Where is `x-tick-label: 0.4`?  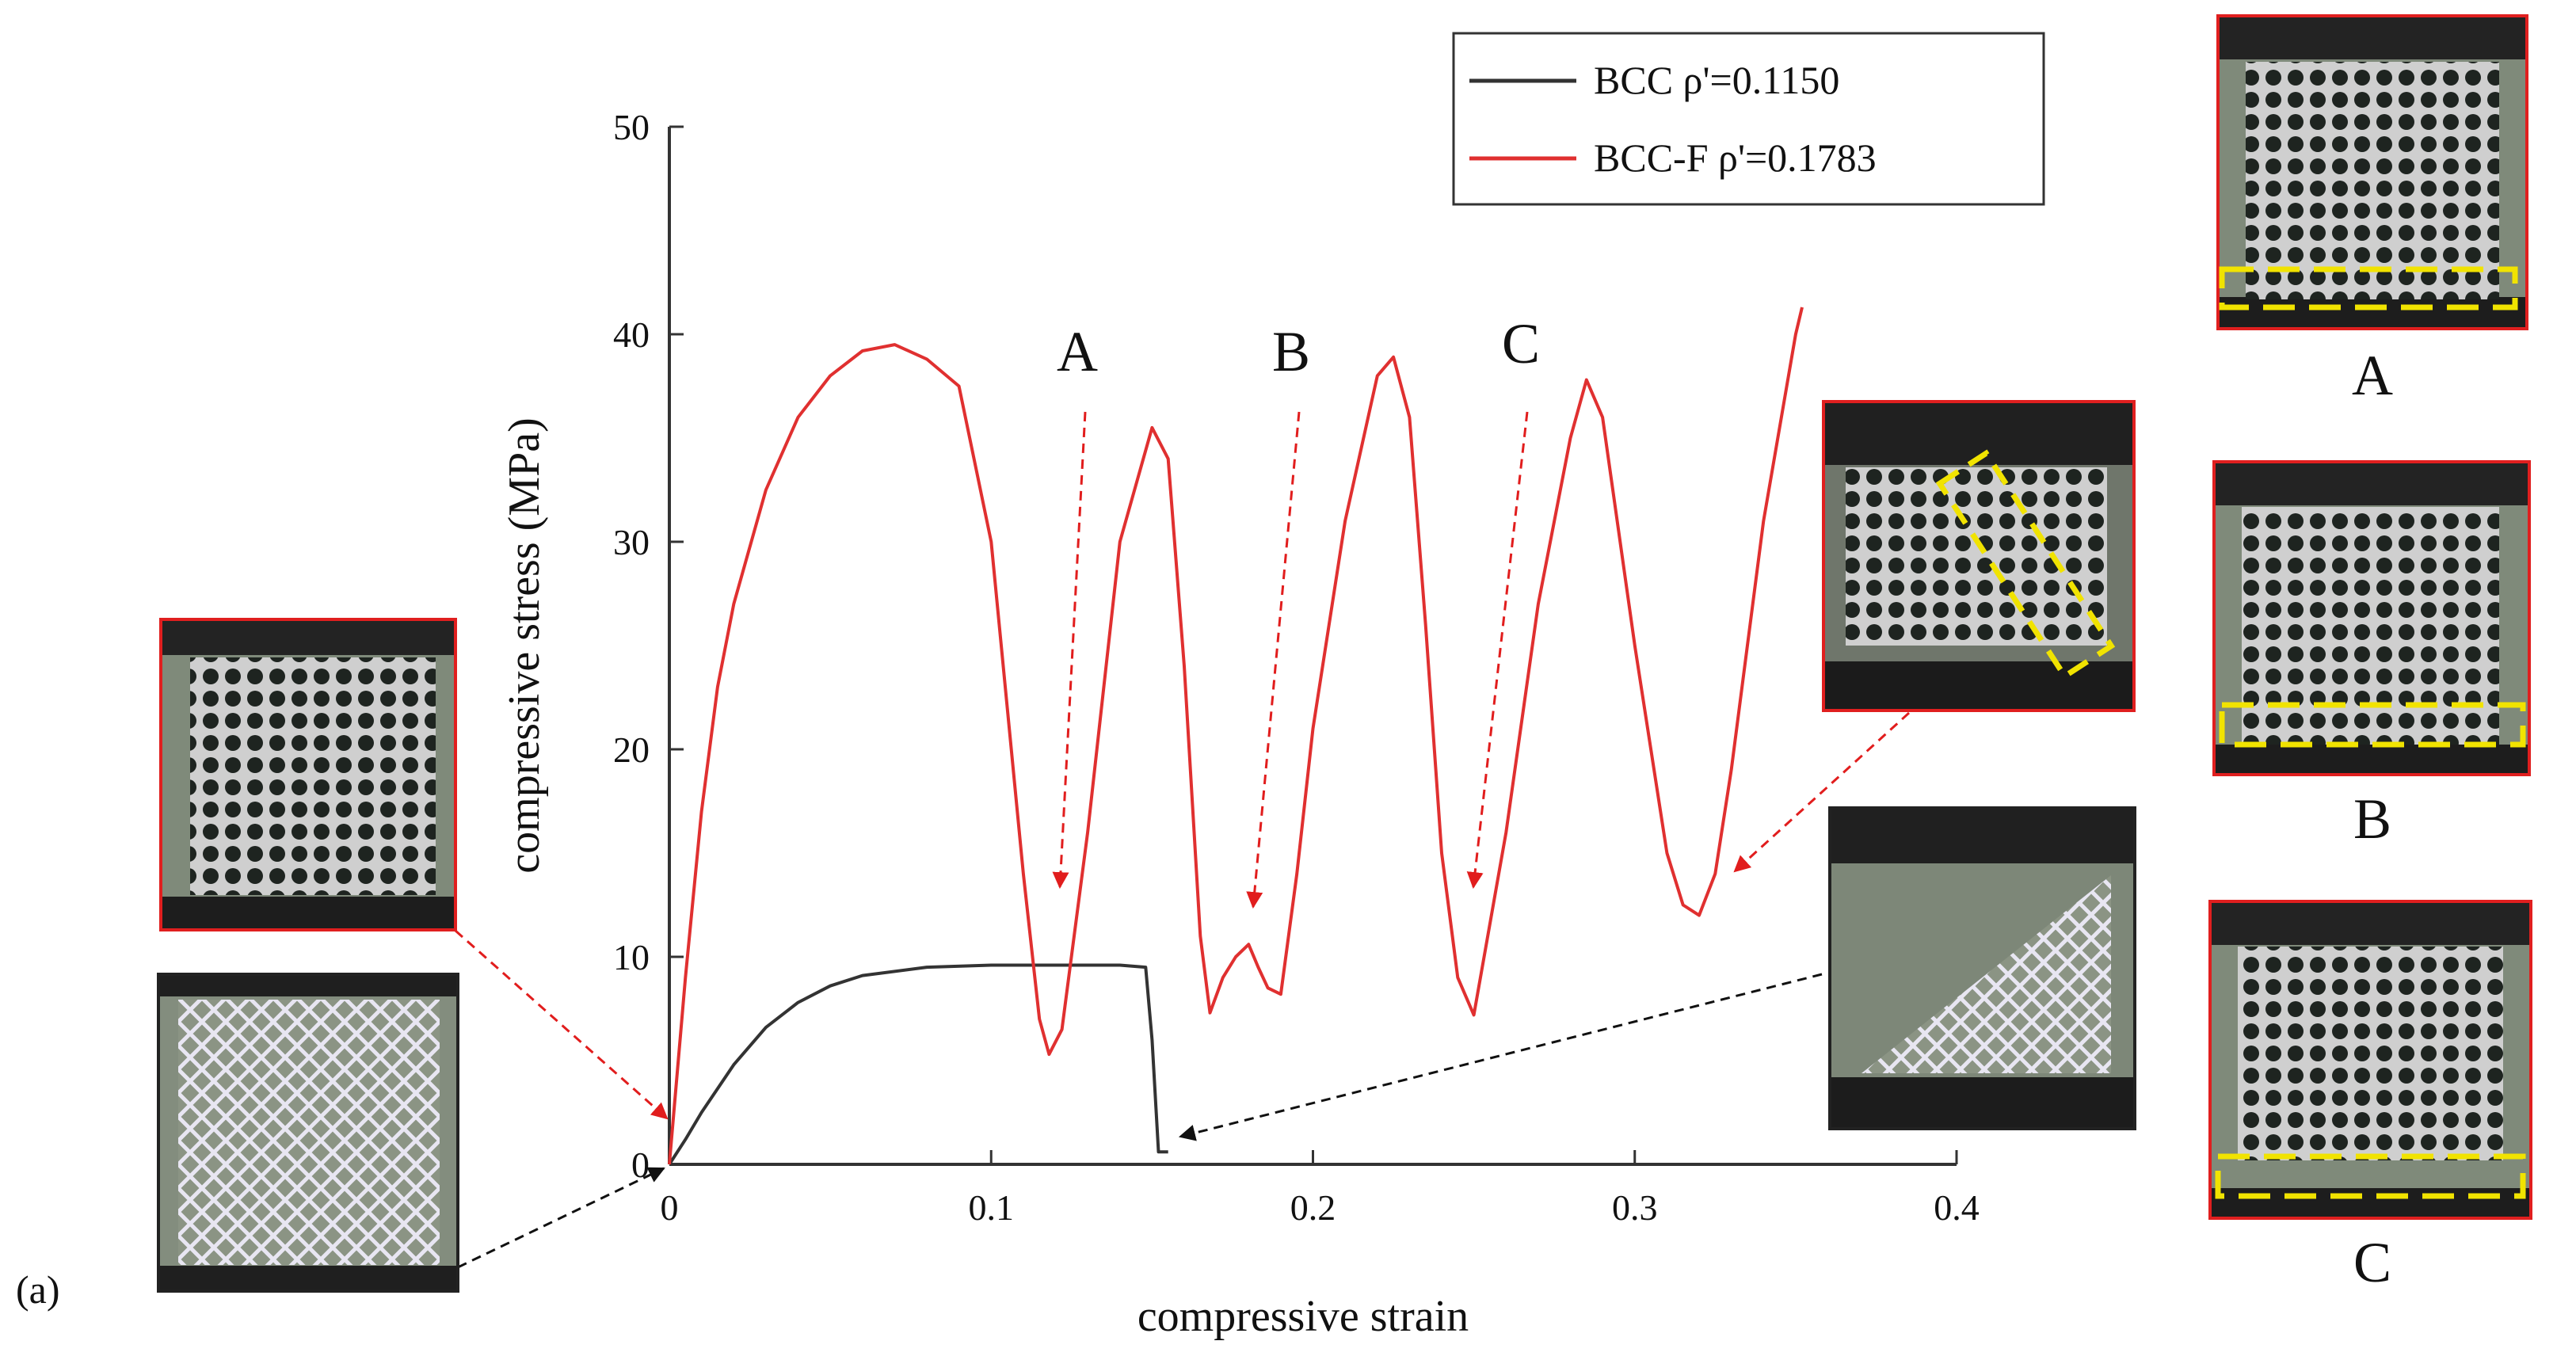
x-tick-label: 0.4 is located at coordinates (1957, 1207).